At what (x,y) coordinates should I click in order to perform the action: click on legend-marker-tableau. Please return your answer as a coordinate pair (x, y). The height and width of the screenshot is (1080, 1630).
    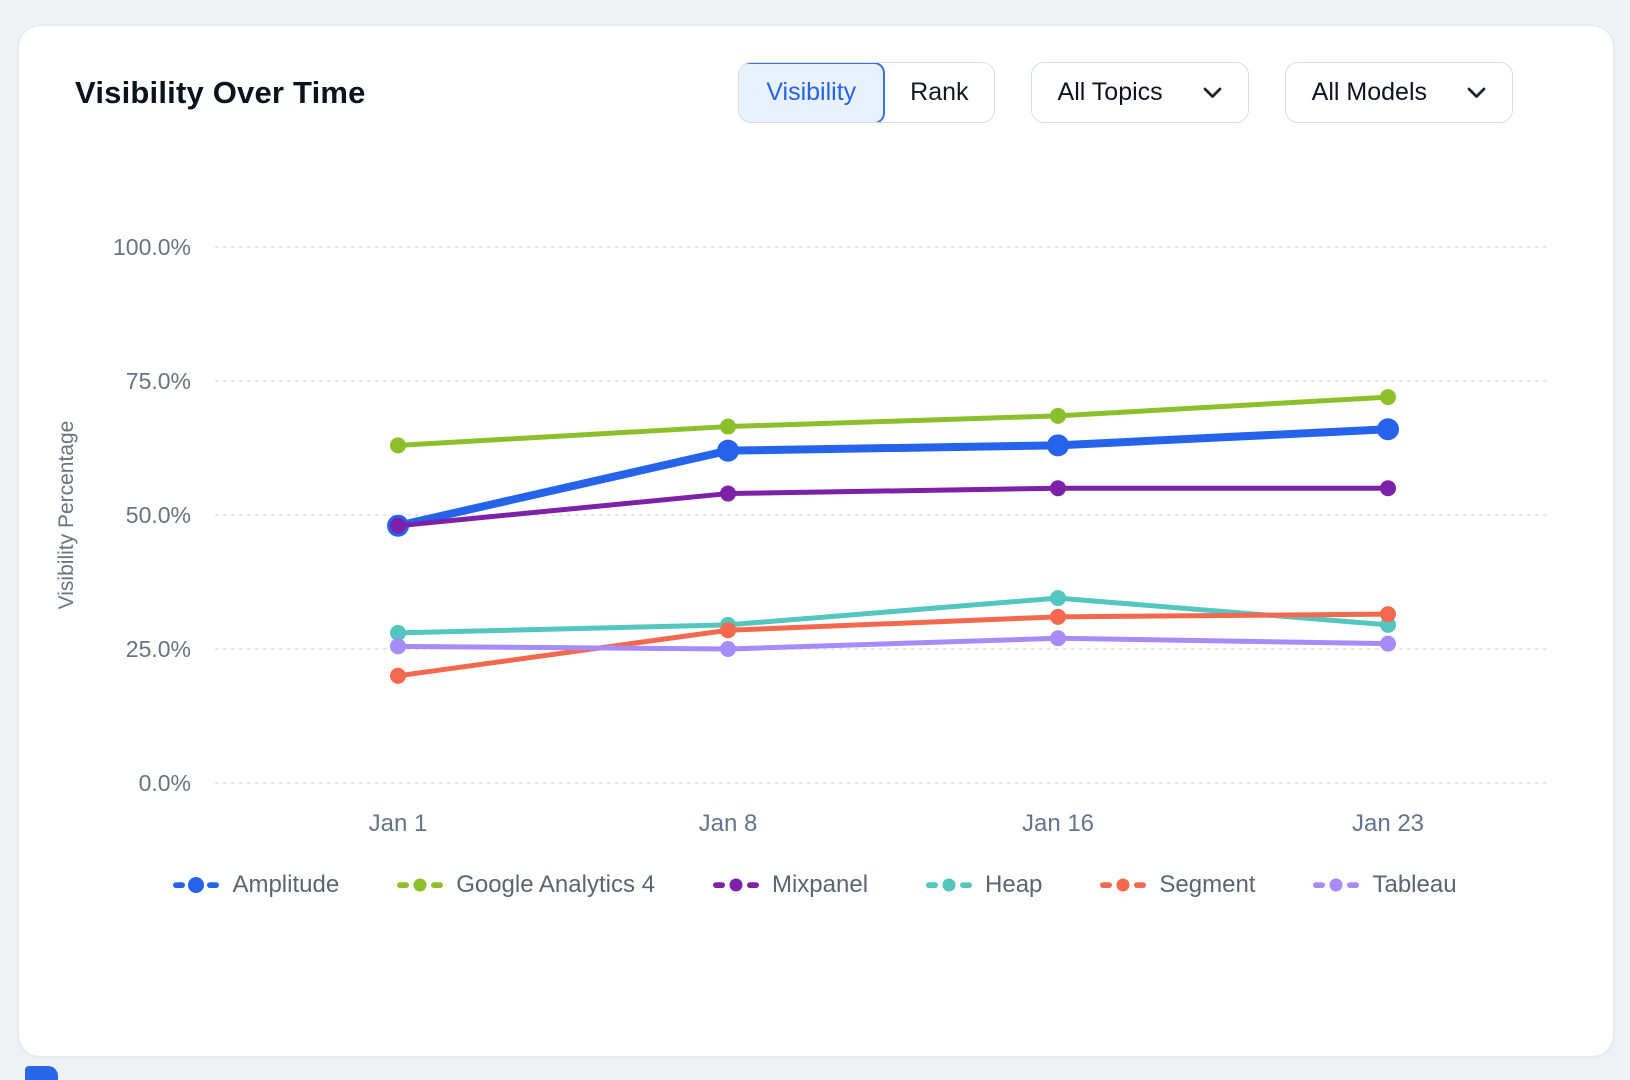
    Looking at the image, I should click on (1336, 885).